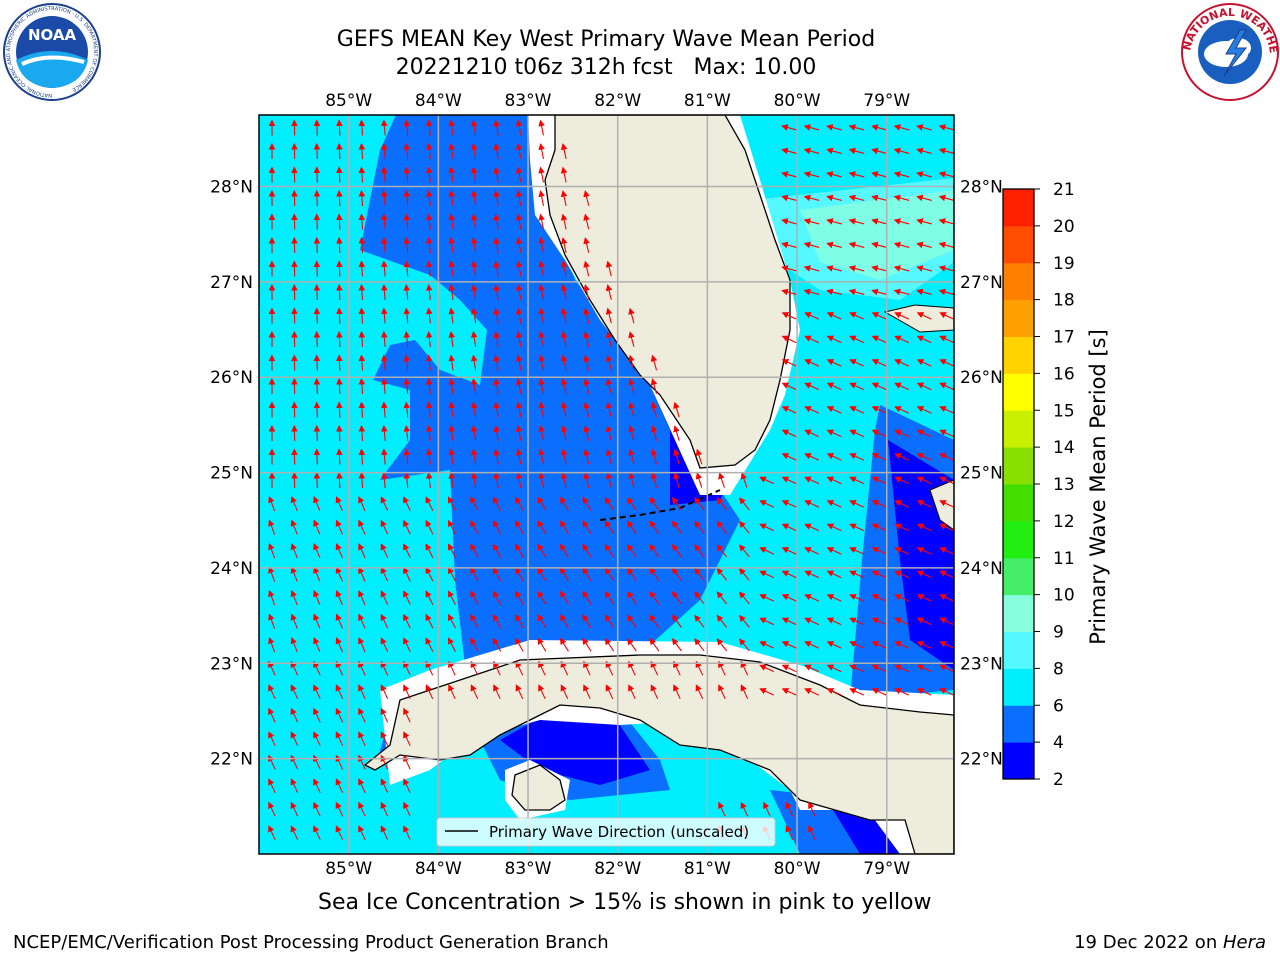 Image resolution: width=1280 pixels, height=960 pixels. I want to click on lat-tick-label: 28°N, so click(231, 188).